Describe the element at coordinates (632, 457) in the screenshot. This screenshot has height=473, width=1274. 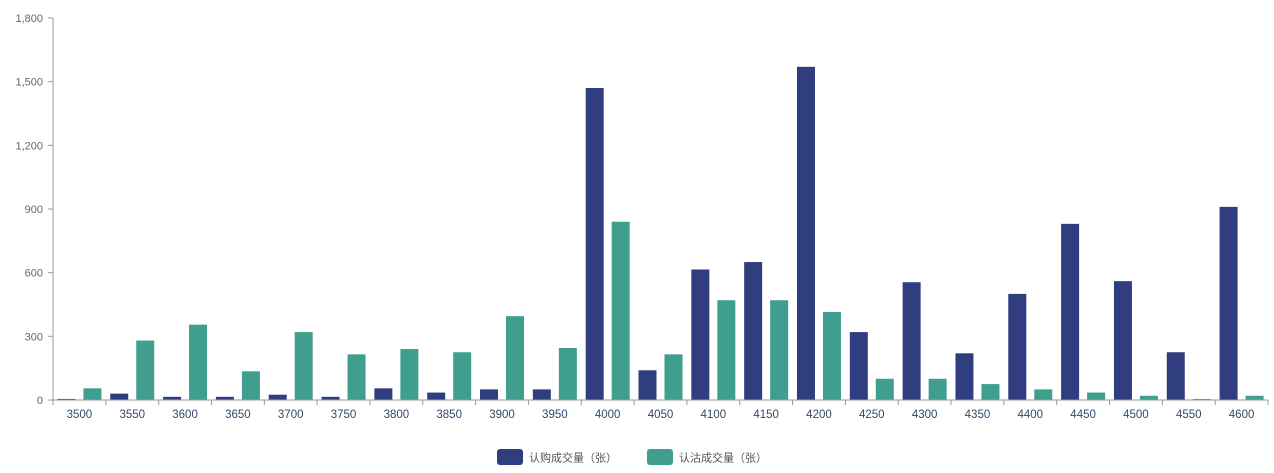
I see `legend: 认购成交量（张） 认沽成交量（张）` at that location.